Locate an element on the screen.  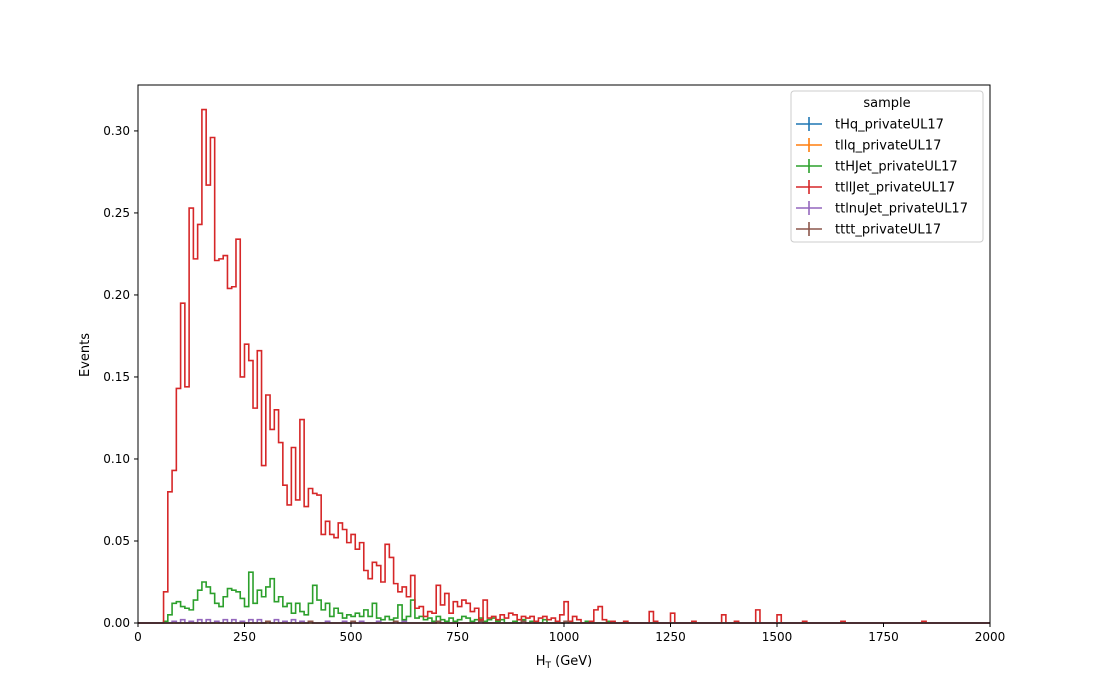
y-tick-label: 0.05 is located at coordinates (116, 541).